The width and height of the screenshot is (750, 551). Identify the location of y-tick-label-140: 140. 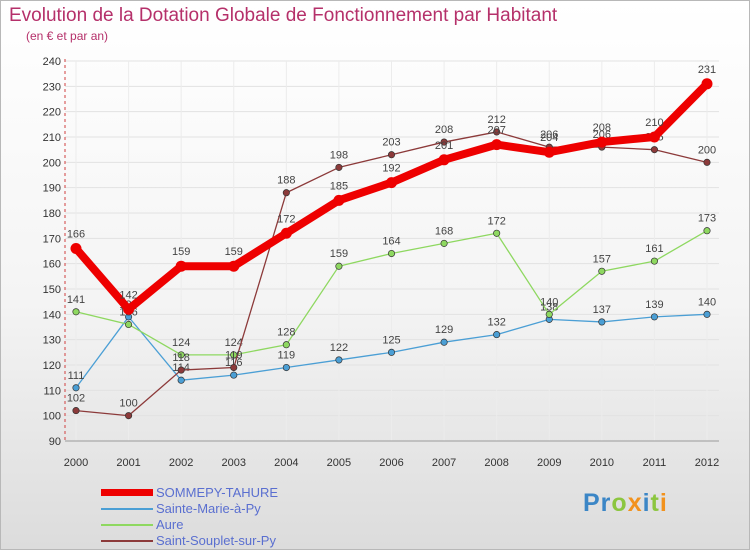
(52, 315).